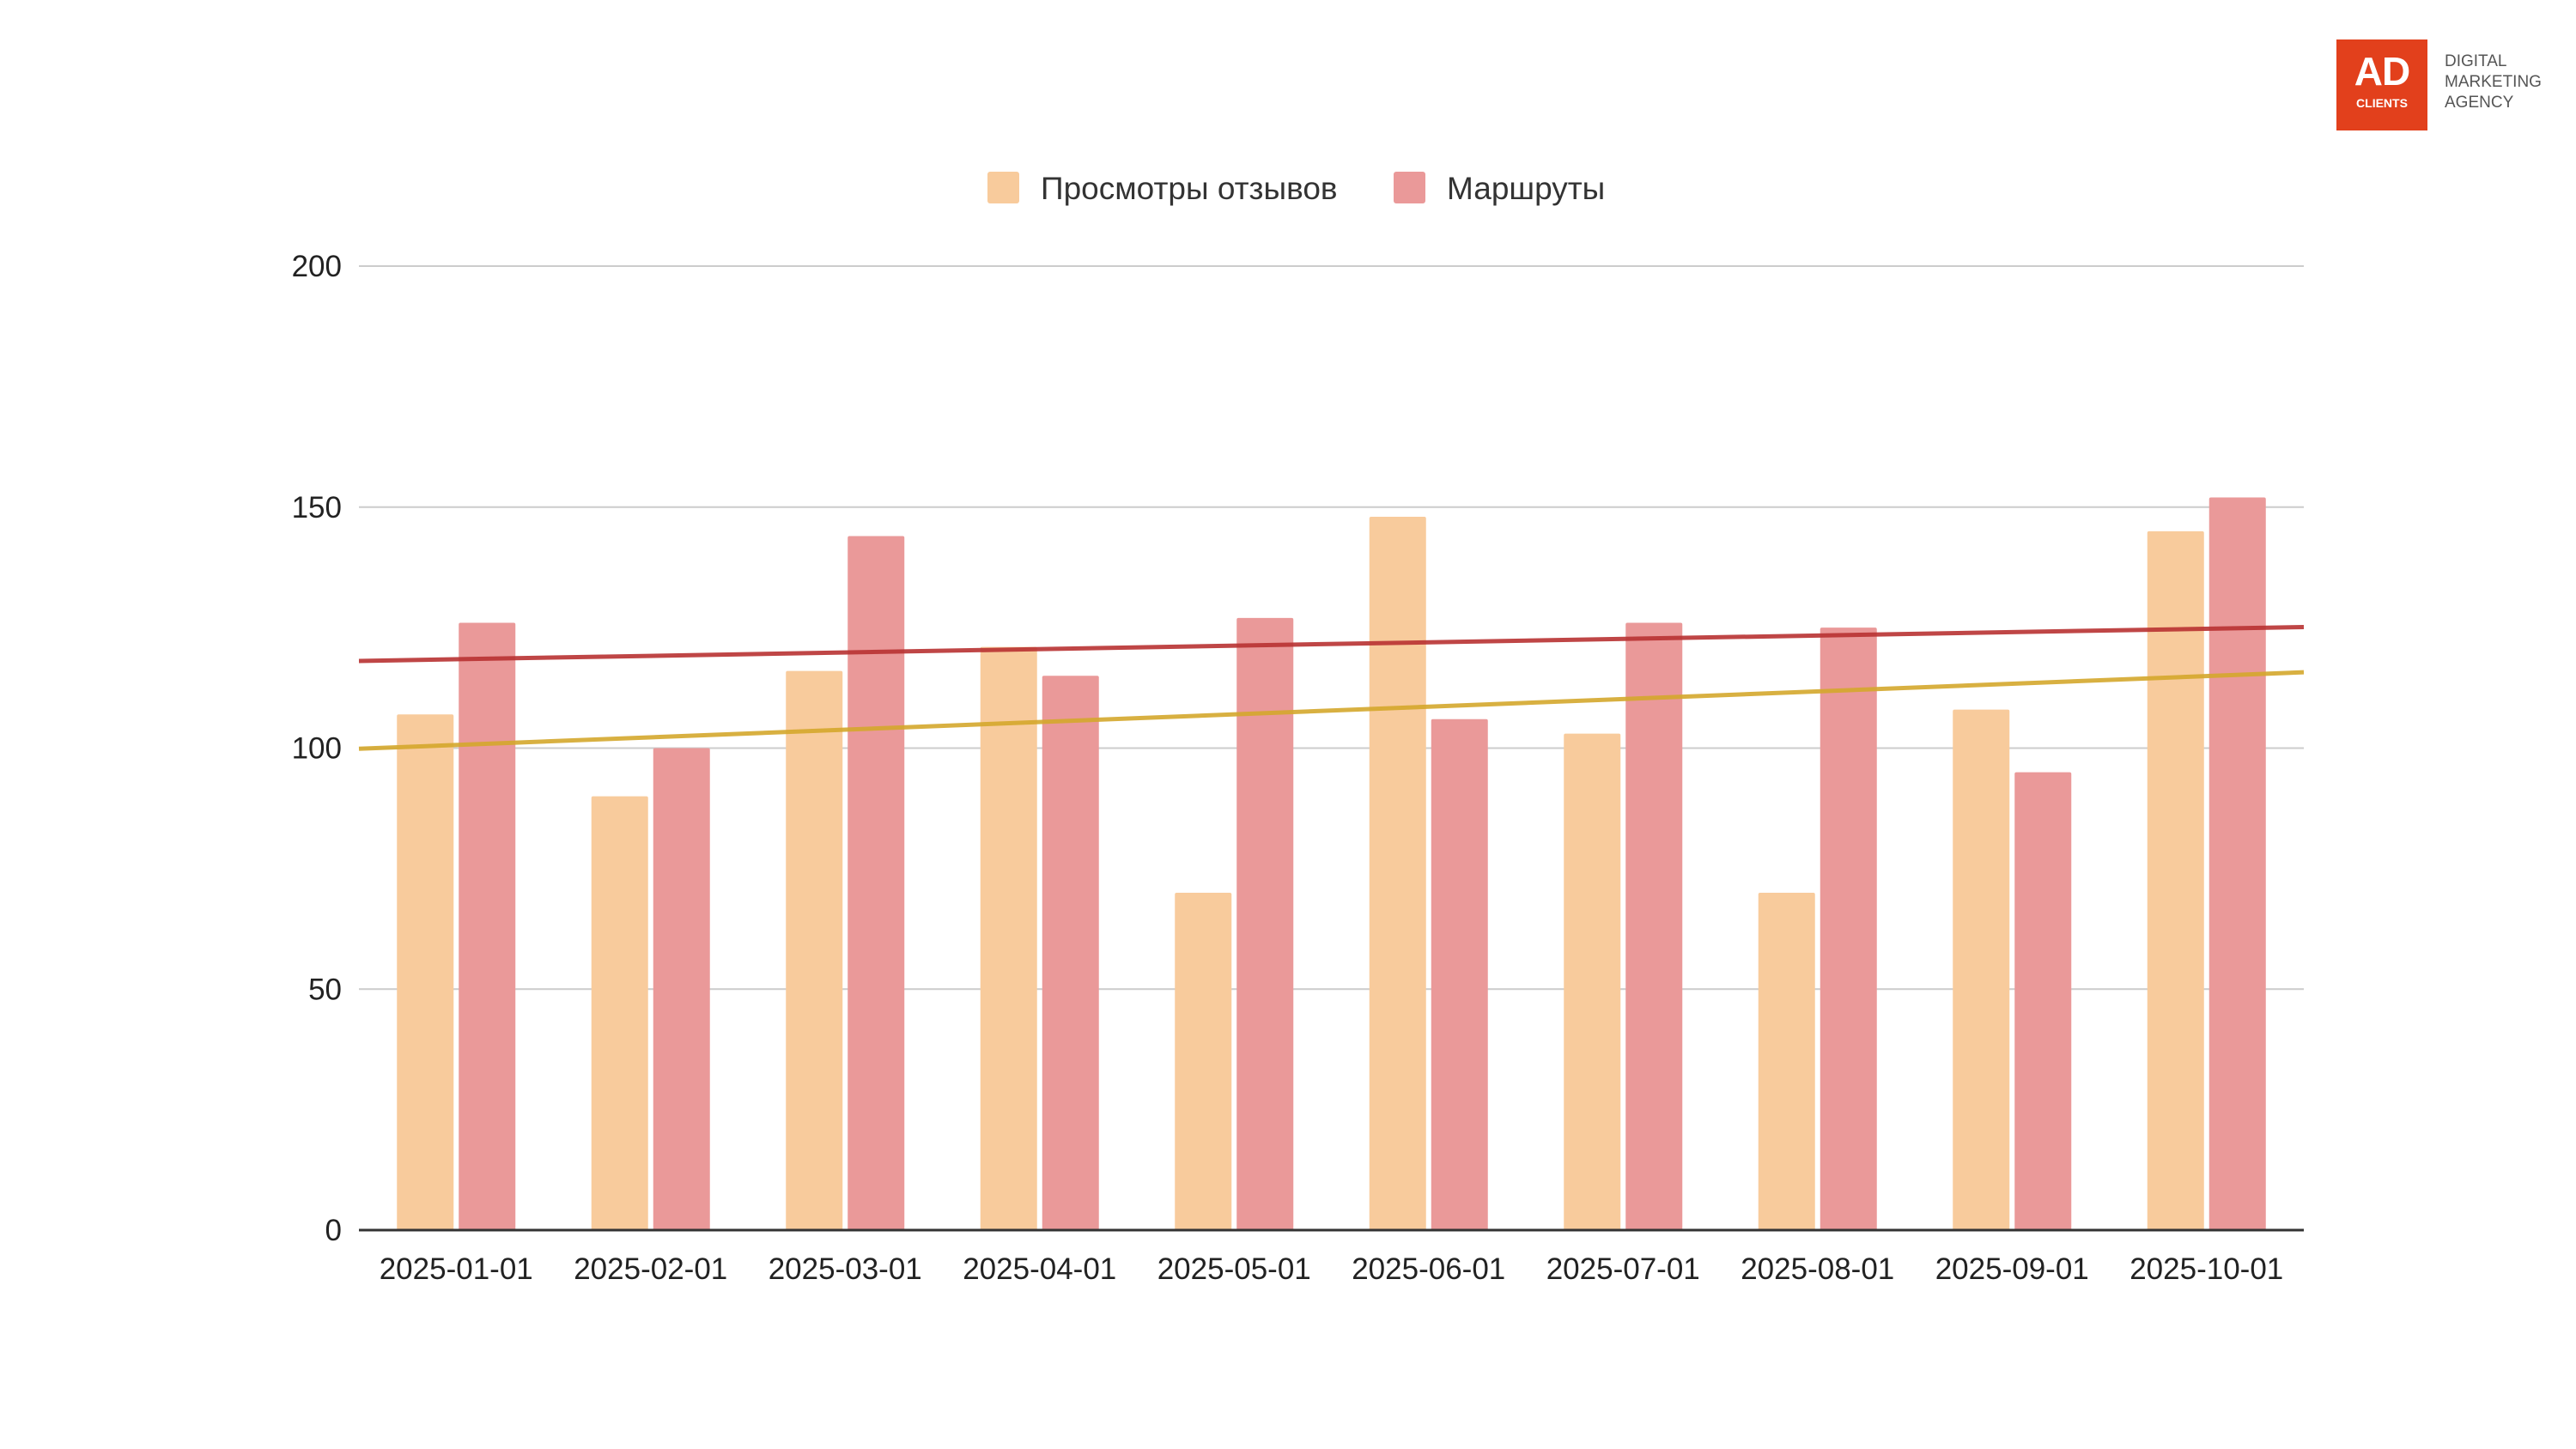  What do you see at coordinates (1429, 1269) in the screenshot?
I see `x-tick-label: 2025-06-01` at bounding box center [1429, 1269].